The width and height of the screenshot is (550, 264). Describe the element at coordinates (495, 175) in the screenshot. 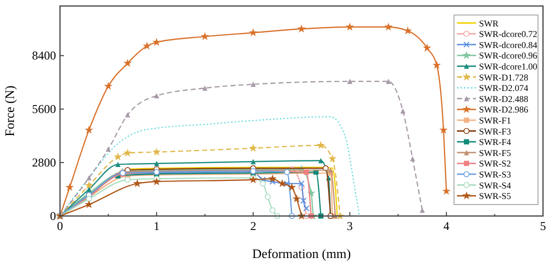

I see `legend-label: SWR-S3` at that location.